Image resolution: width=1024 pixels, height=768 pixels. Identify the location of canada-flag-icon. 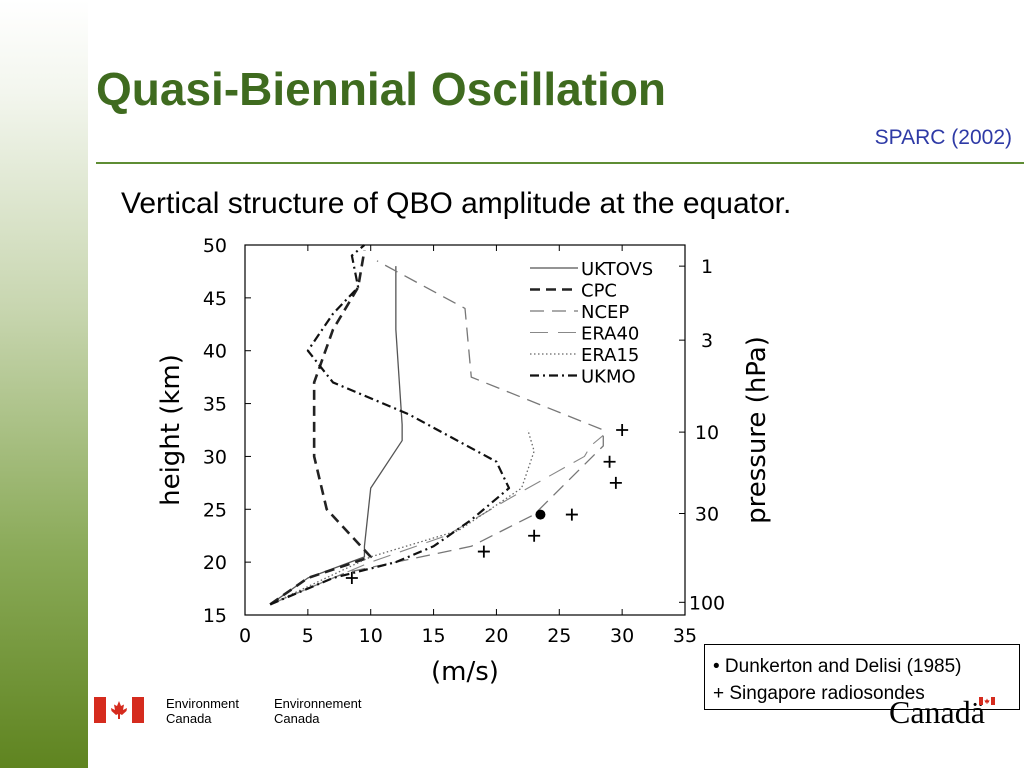
(119, 710).